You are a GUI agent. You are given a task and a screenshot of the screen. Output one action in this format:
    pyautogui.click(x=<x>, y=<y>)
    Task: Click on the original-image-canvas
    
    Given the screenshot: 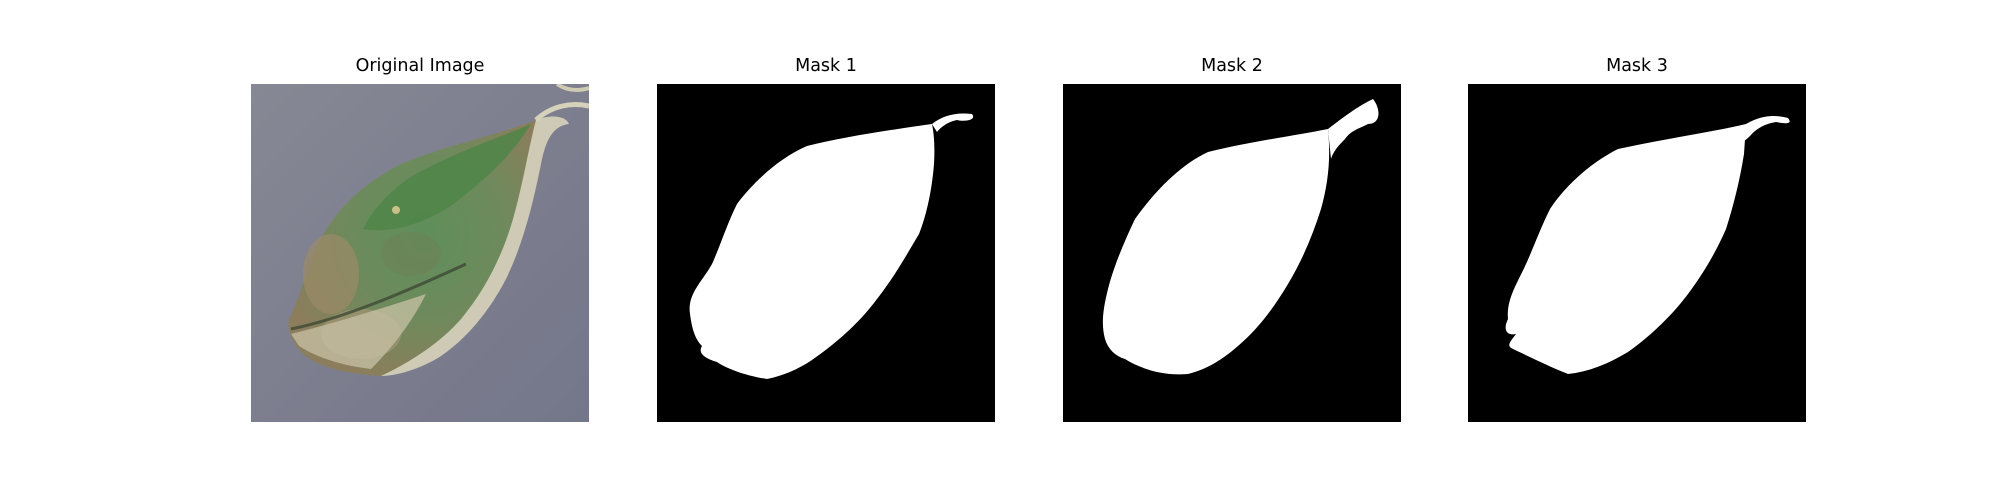 What is the action you would take?
    pyautogui.click(x=420, y=253)
    